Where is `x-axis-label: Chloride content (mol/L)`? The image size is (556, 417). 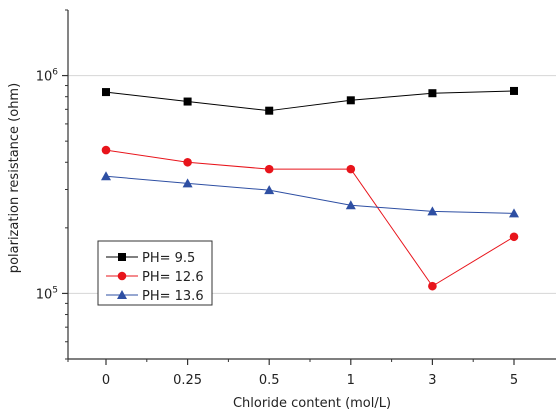
x-axis-label: Chloride content (mol/L) is located at coordinates (312, 403).